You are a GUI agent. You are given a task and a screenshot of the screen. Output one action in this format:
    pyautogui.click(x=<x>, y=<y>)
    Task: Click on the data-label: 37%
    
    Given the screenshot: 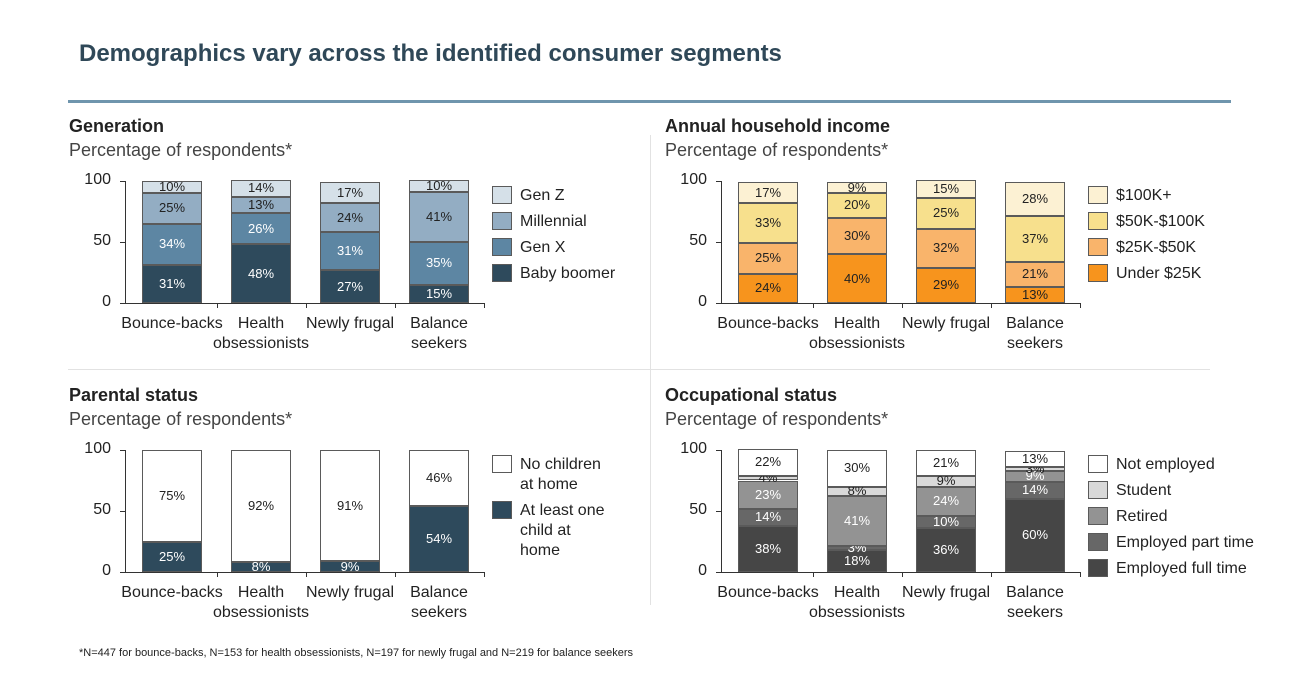 What is the action you would take?
    pyautogui.click(x=1035, y=238)
    